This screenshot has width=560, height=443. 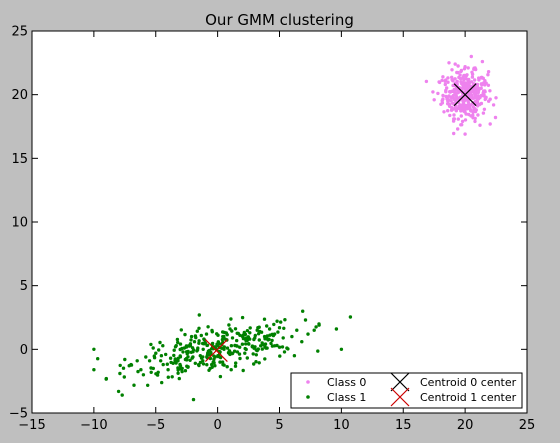 I want to click on centroid-marker, so click(x=216, y=351).